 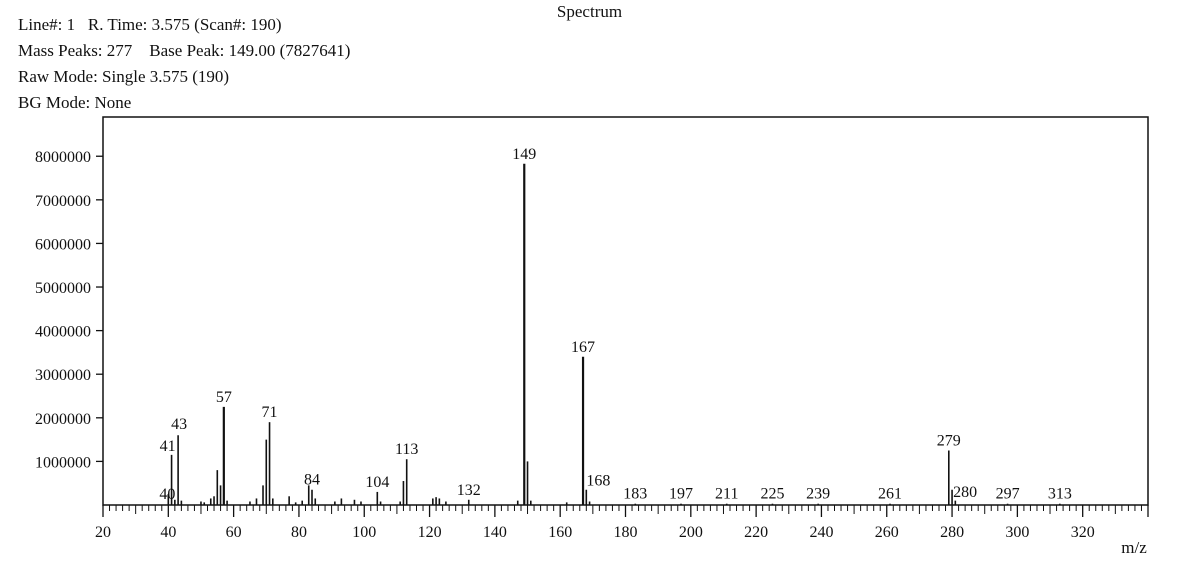 What do you see at coordinates (63, 419) in the screenshot?
I see `y-tick-label: 2000000` at bounding box center [63, 419].